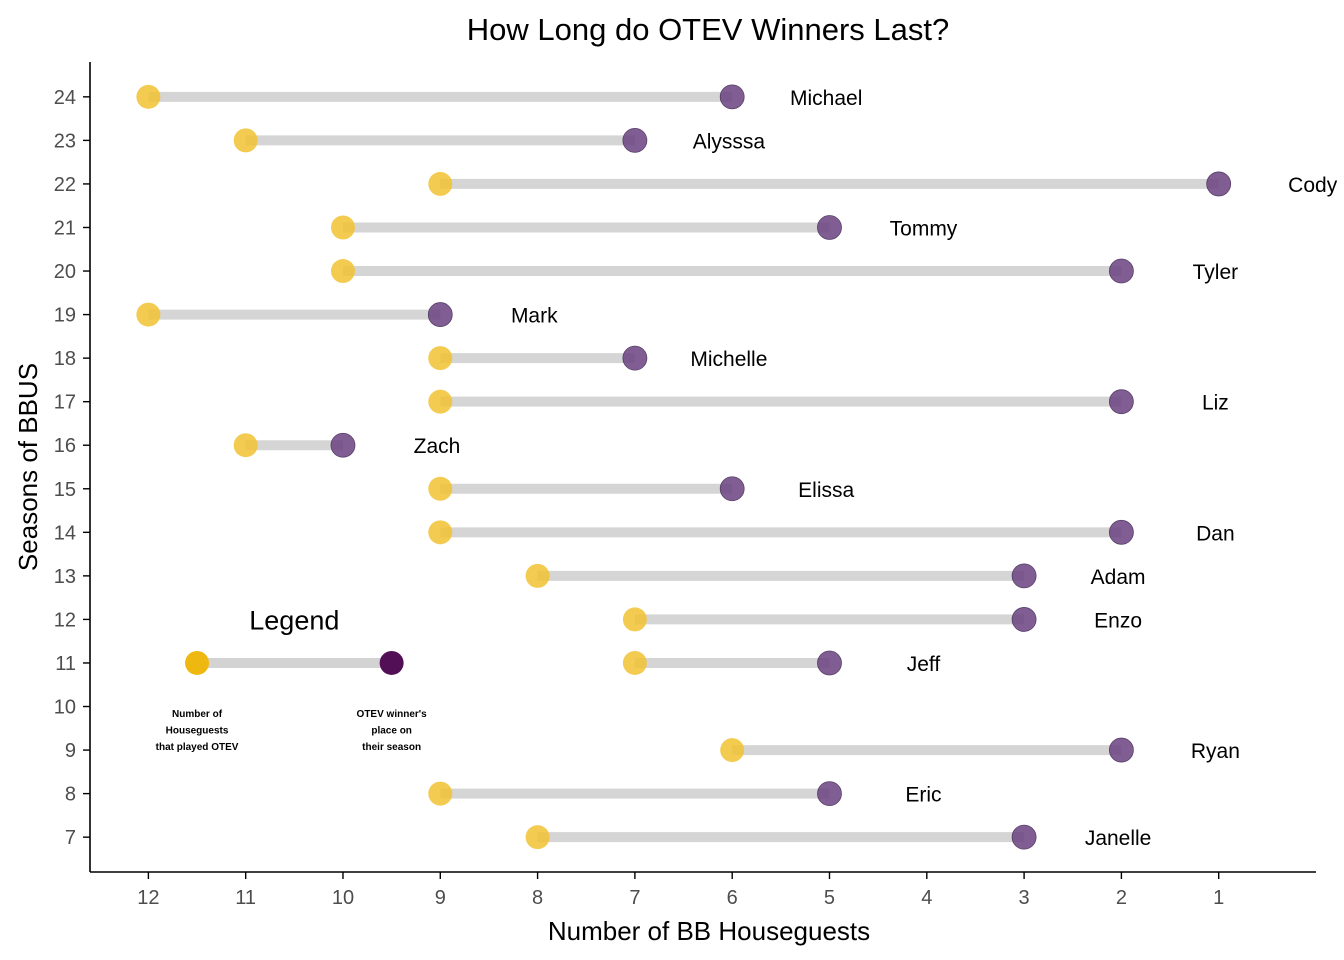 The width and height of the screenshot is (1344, 960). What do you see at coordinates (1215, 403) in the screenshot?
I see `winner-name-label: Liz` at bounding box center [1215, 403].